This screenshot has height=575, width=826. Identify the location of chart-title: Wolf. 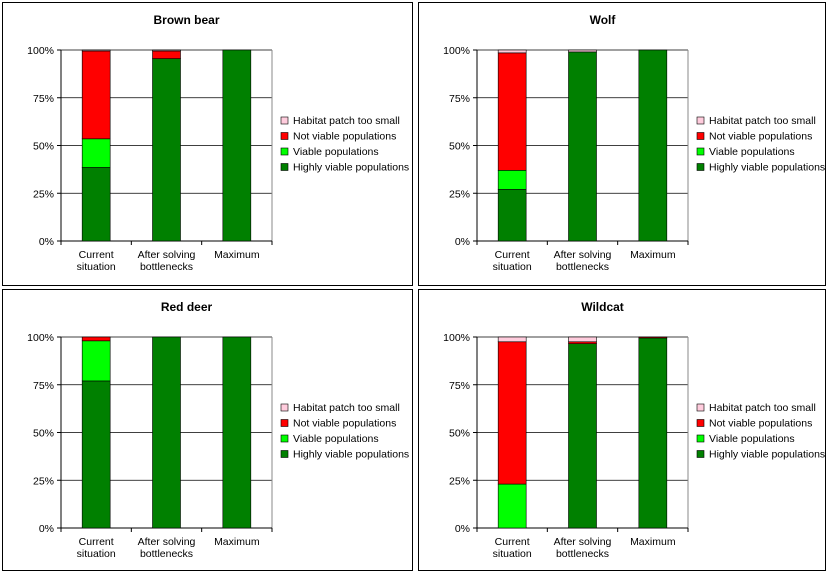
(603, 20).